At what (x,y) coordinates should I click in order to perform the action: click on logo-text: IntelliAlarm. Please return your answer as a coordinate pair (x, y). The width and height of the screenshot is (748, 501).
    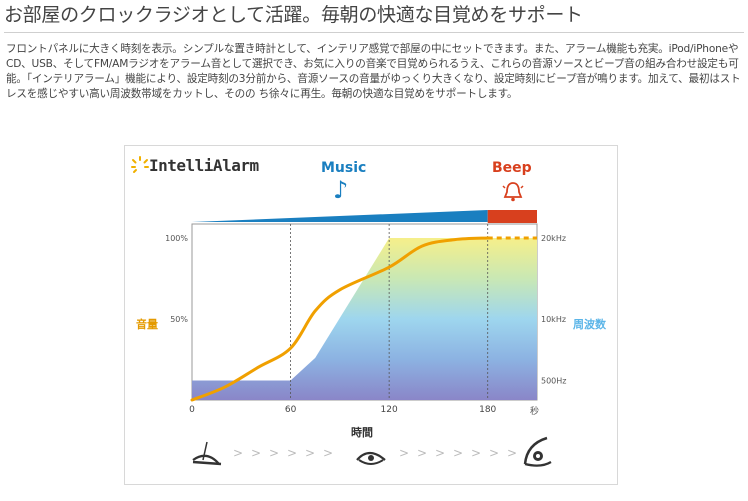
    Looking at the image, I should click on (204, 165).